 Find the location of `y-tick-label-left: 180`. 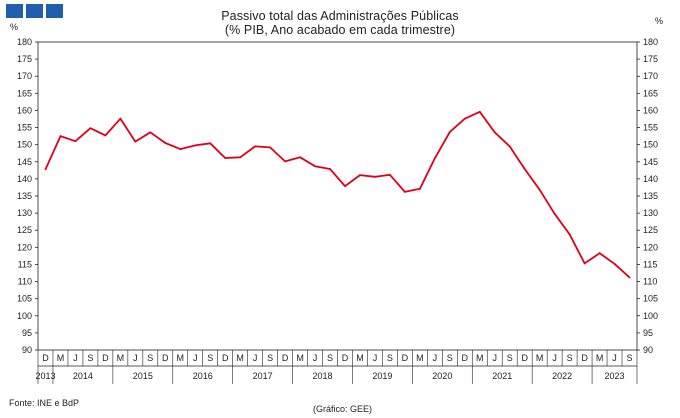

y-tick-label-left: 180 is located at coordinates (24, 42).